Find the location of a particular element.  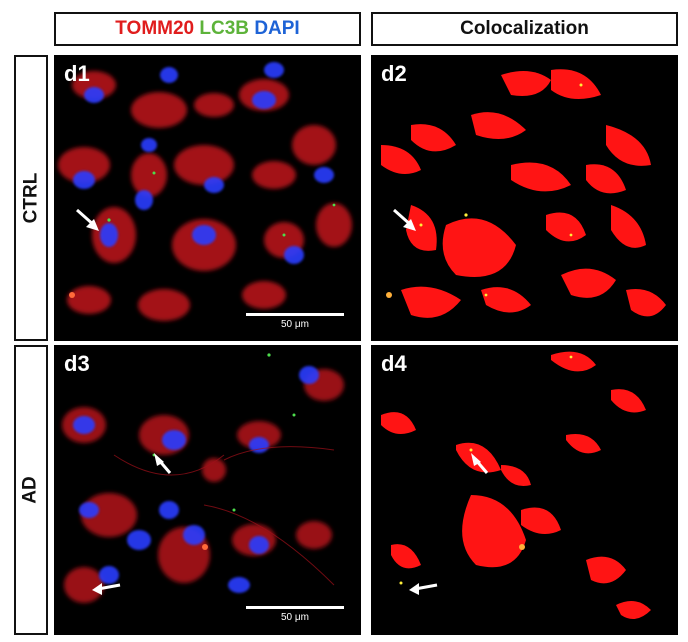

panel-label-d2: d2 is located at coordinates (394, 73).